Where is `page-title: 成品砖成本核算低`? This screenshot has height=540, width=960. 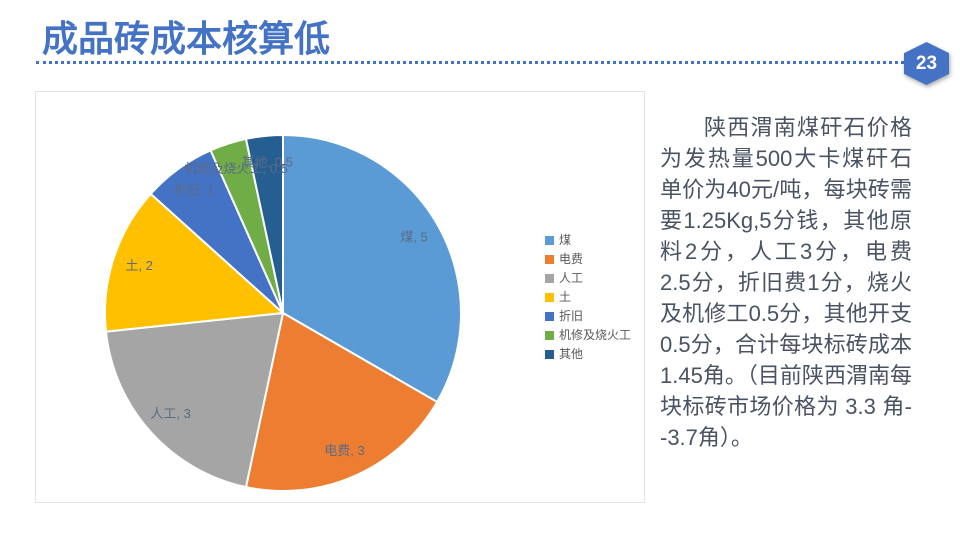 page-title: 成品砖成本核算低 is located at coordinates (186, 38).